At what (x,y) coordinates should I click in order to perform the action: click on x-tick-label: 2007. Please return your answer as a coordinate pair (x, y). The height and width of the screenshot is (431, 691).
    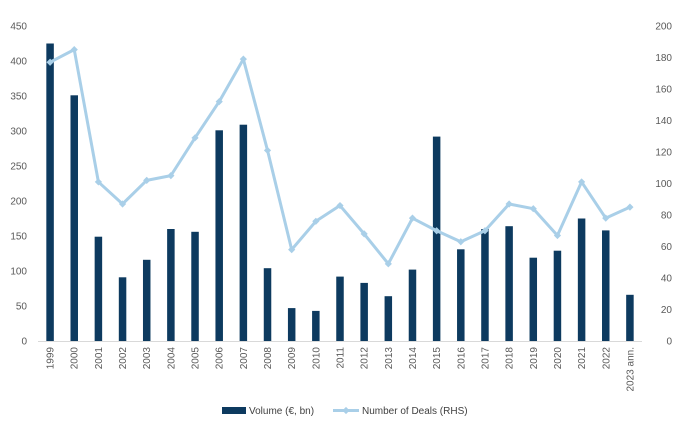
    Looking at the image, I should click on (244, 358).